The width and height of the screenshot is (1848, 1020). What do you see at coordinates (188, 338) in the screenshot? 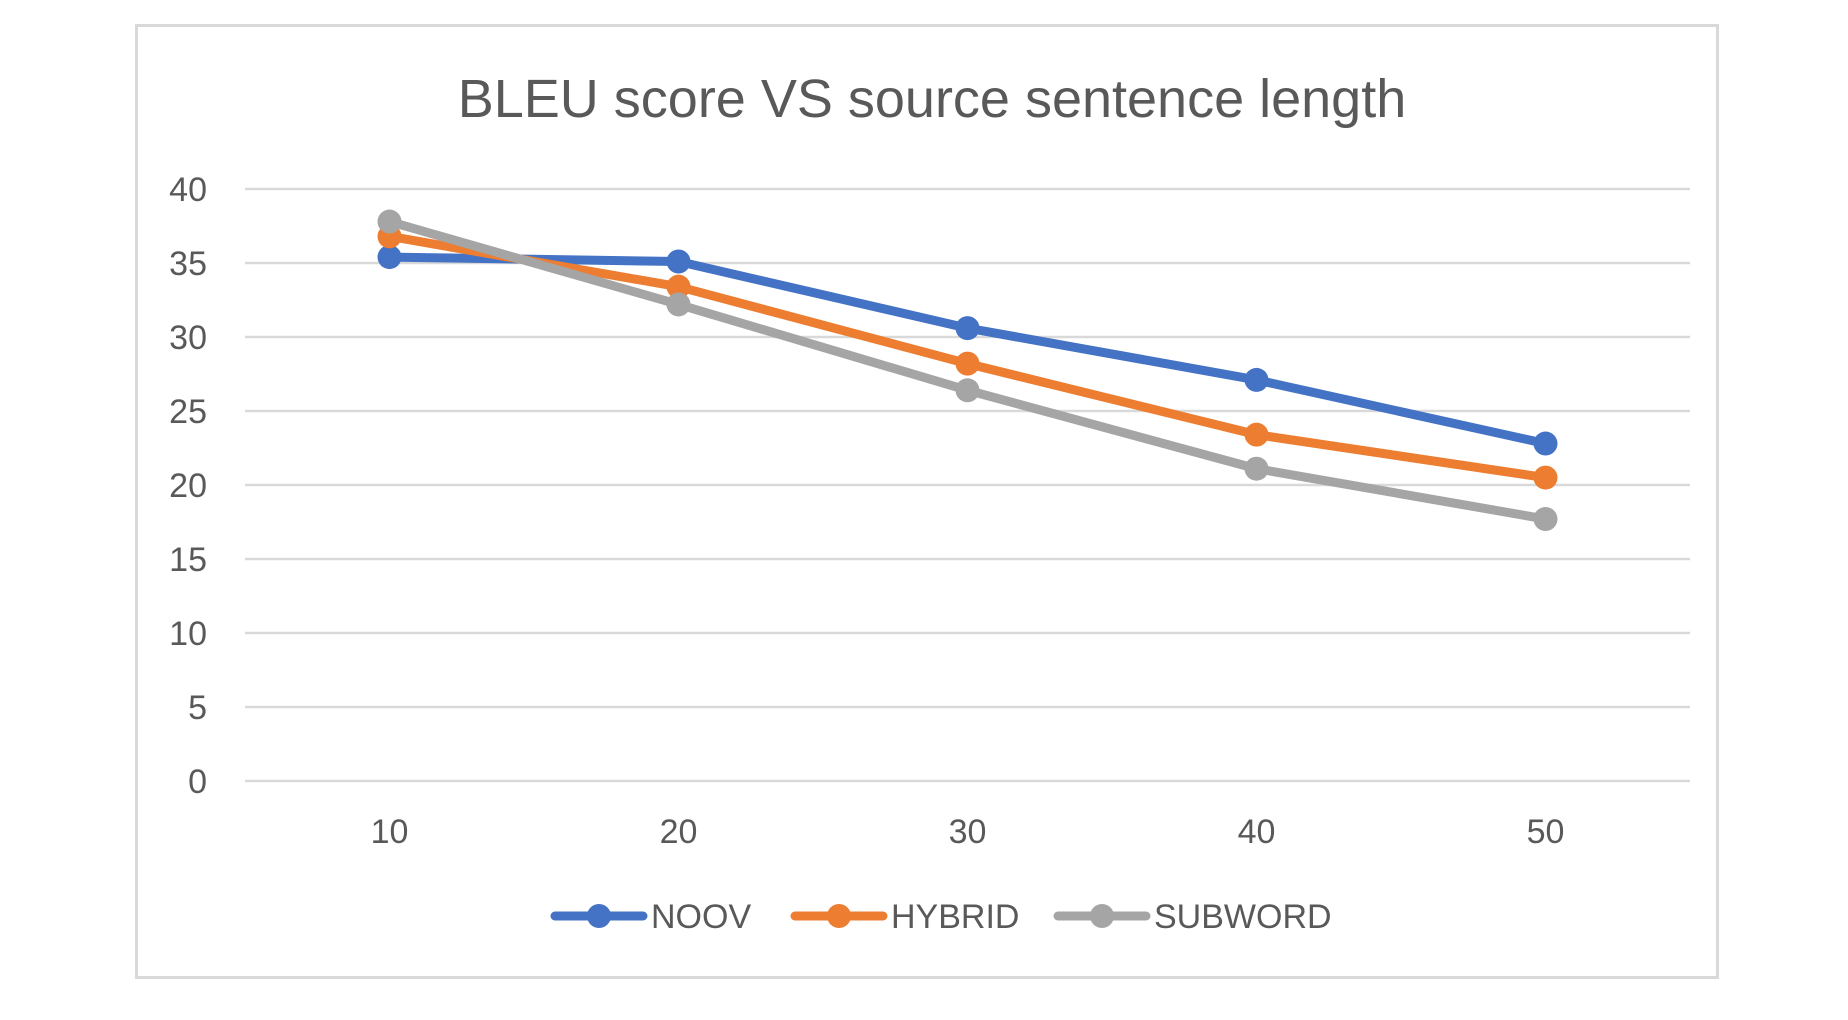
I see `y-tick-label: 30` at bounding box center [188, 338].